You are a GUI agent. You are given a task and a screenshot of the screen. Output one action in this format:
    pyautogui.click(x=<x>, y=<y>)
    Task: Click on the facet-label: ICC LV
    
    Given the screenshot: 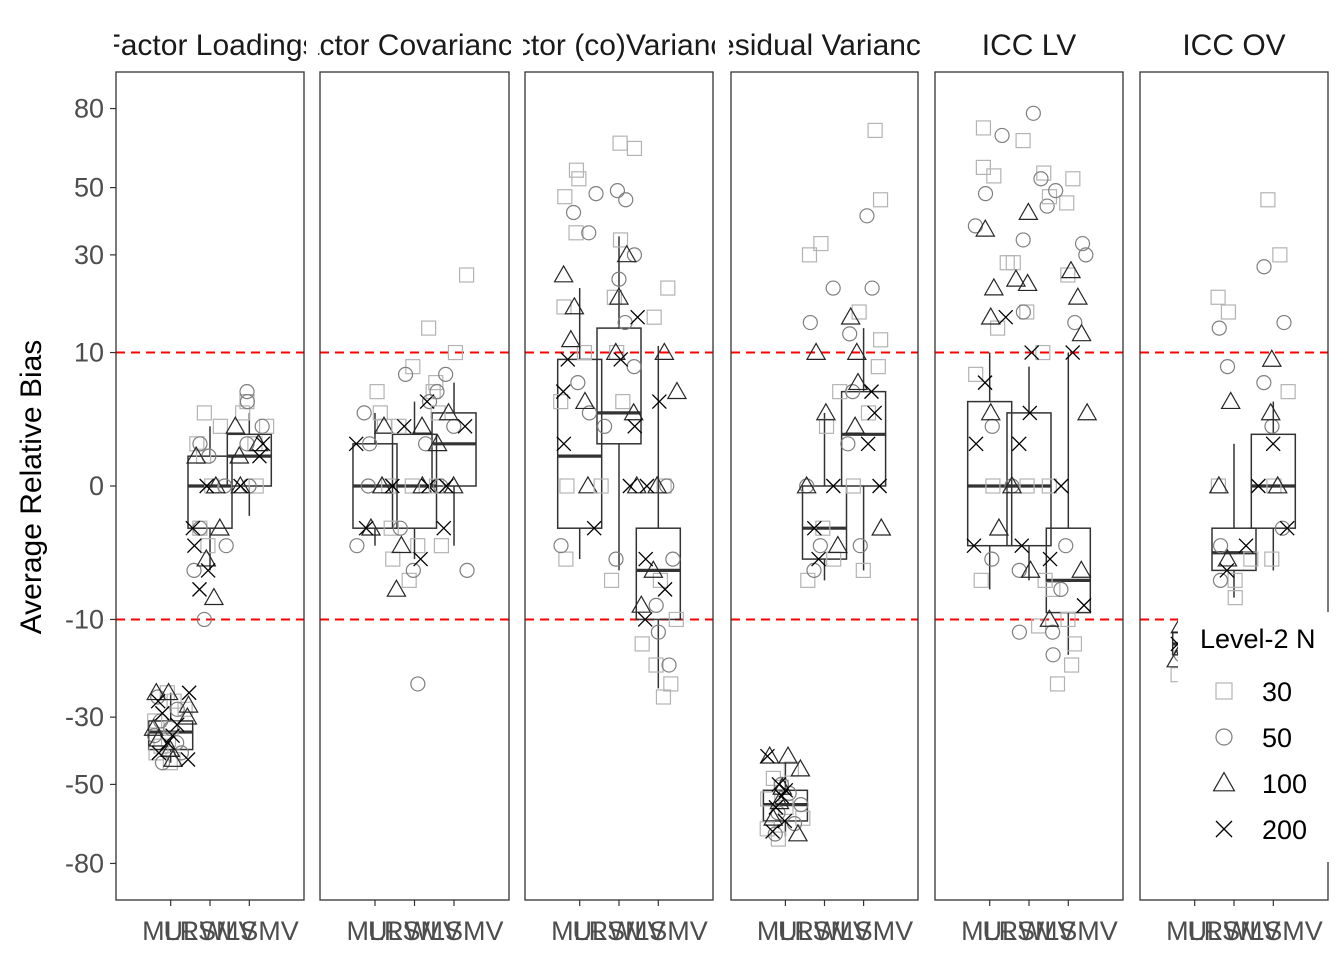 What is the action you would take?
    pyautogui.click(x=1029, y=45)
    